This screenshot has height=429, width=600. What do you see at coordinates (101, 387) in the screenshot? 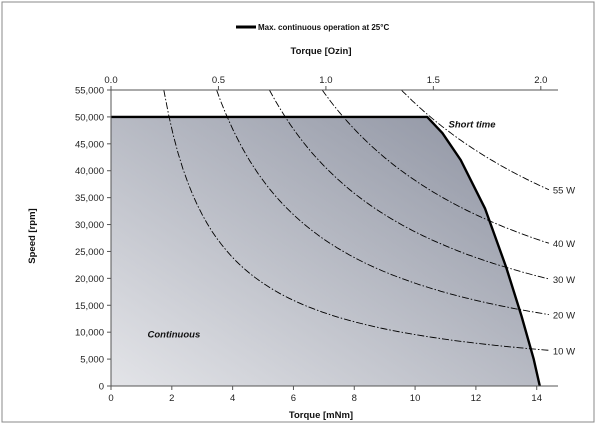
I see `y-tick-label: 0` at bounding box center [101, 387].